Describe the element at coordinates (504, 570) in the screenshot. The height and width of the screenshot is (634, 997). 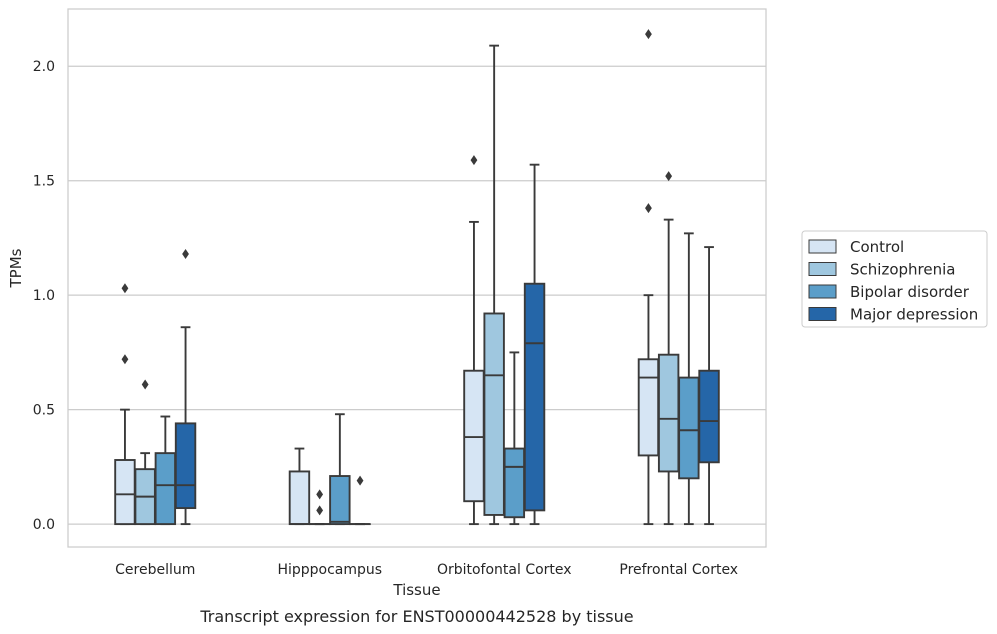
I see `x-tick-label: Orbitofontal Cortex` at that location.